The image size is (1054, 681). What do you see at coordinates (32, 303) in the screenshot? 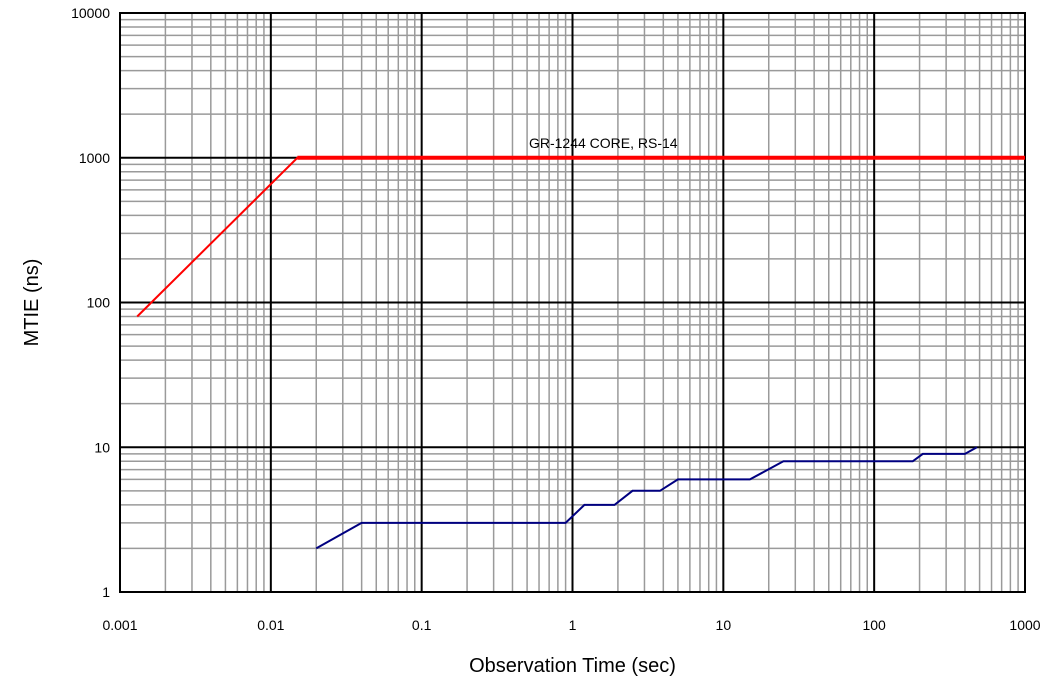
I see `y-axis-label: MTIE (ns)` at bounding box center [32, 303].